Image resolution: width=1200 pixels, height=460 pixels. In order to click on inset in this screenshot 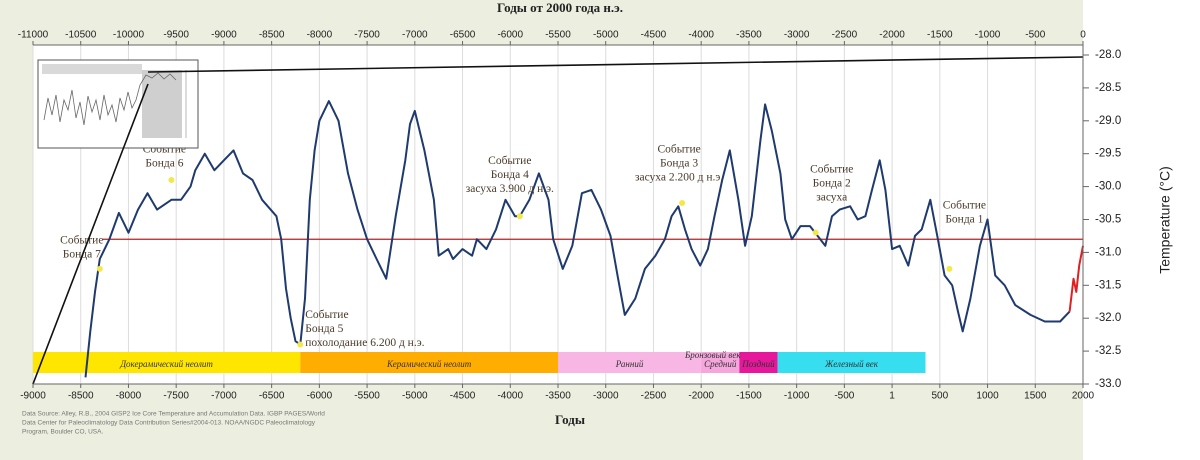, I will do `click(118, 104)`.